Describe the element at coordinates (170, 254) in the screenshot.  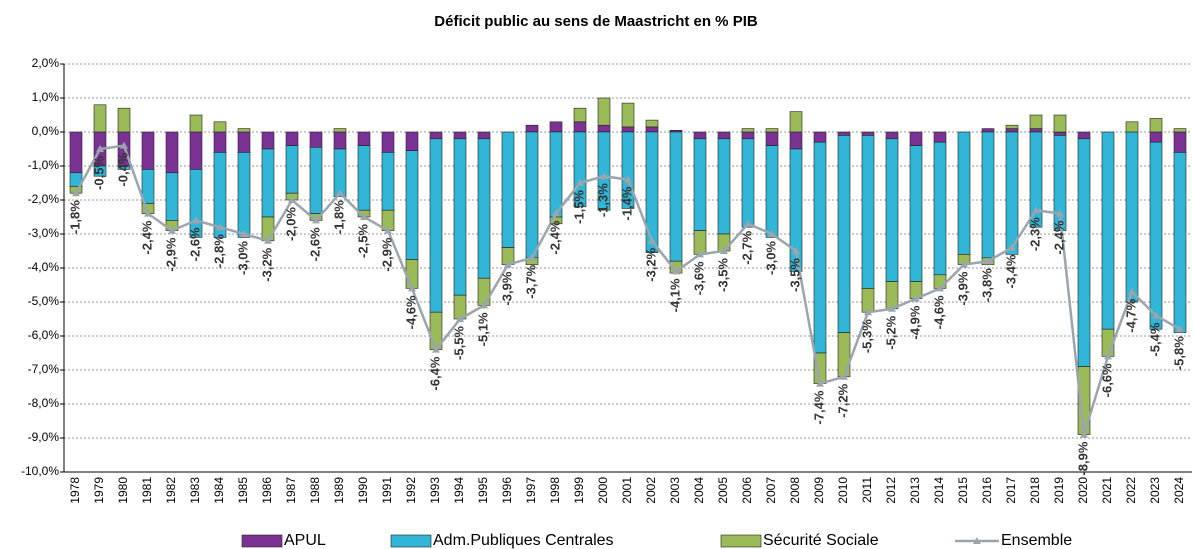
I see `data-label: -2,9%` at that location.